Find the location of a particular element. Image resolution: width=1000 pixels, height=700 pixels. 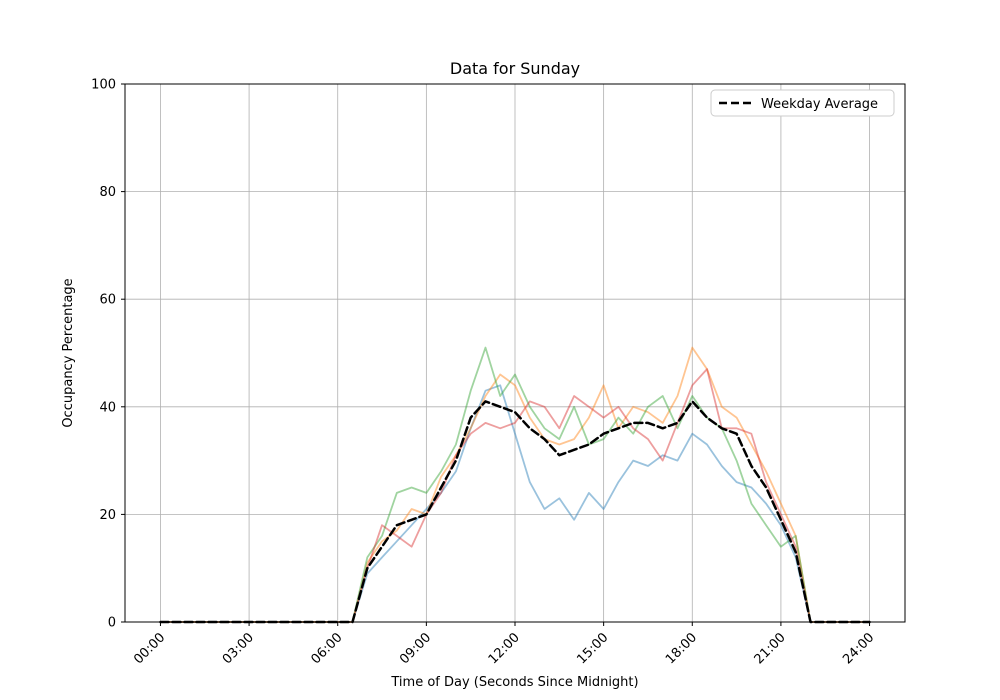

legend-box is located at coordinates (802, 103).